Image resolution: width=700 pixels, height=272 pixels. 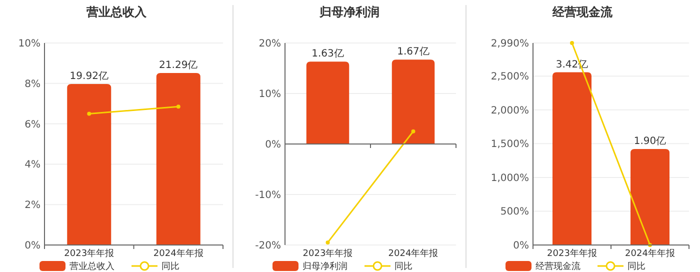 I want to click on legend-label: 经营现金流, so click(x=558, y=266).